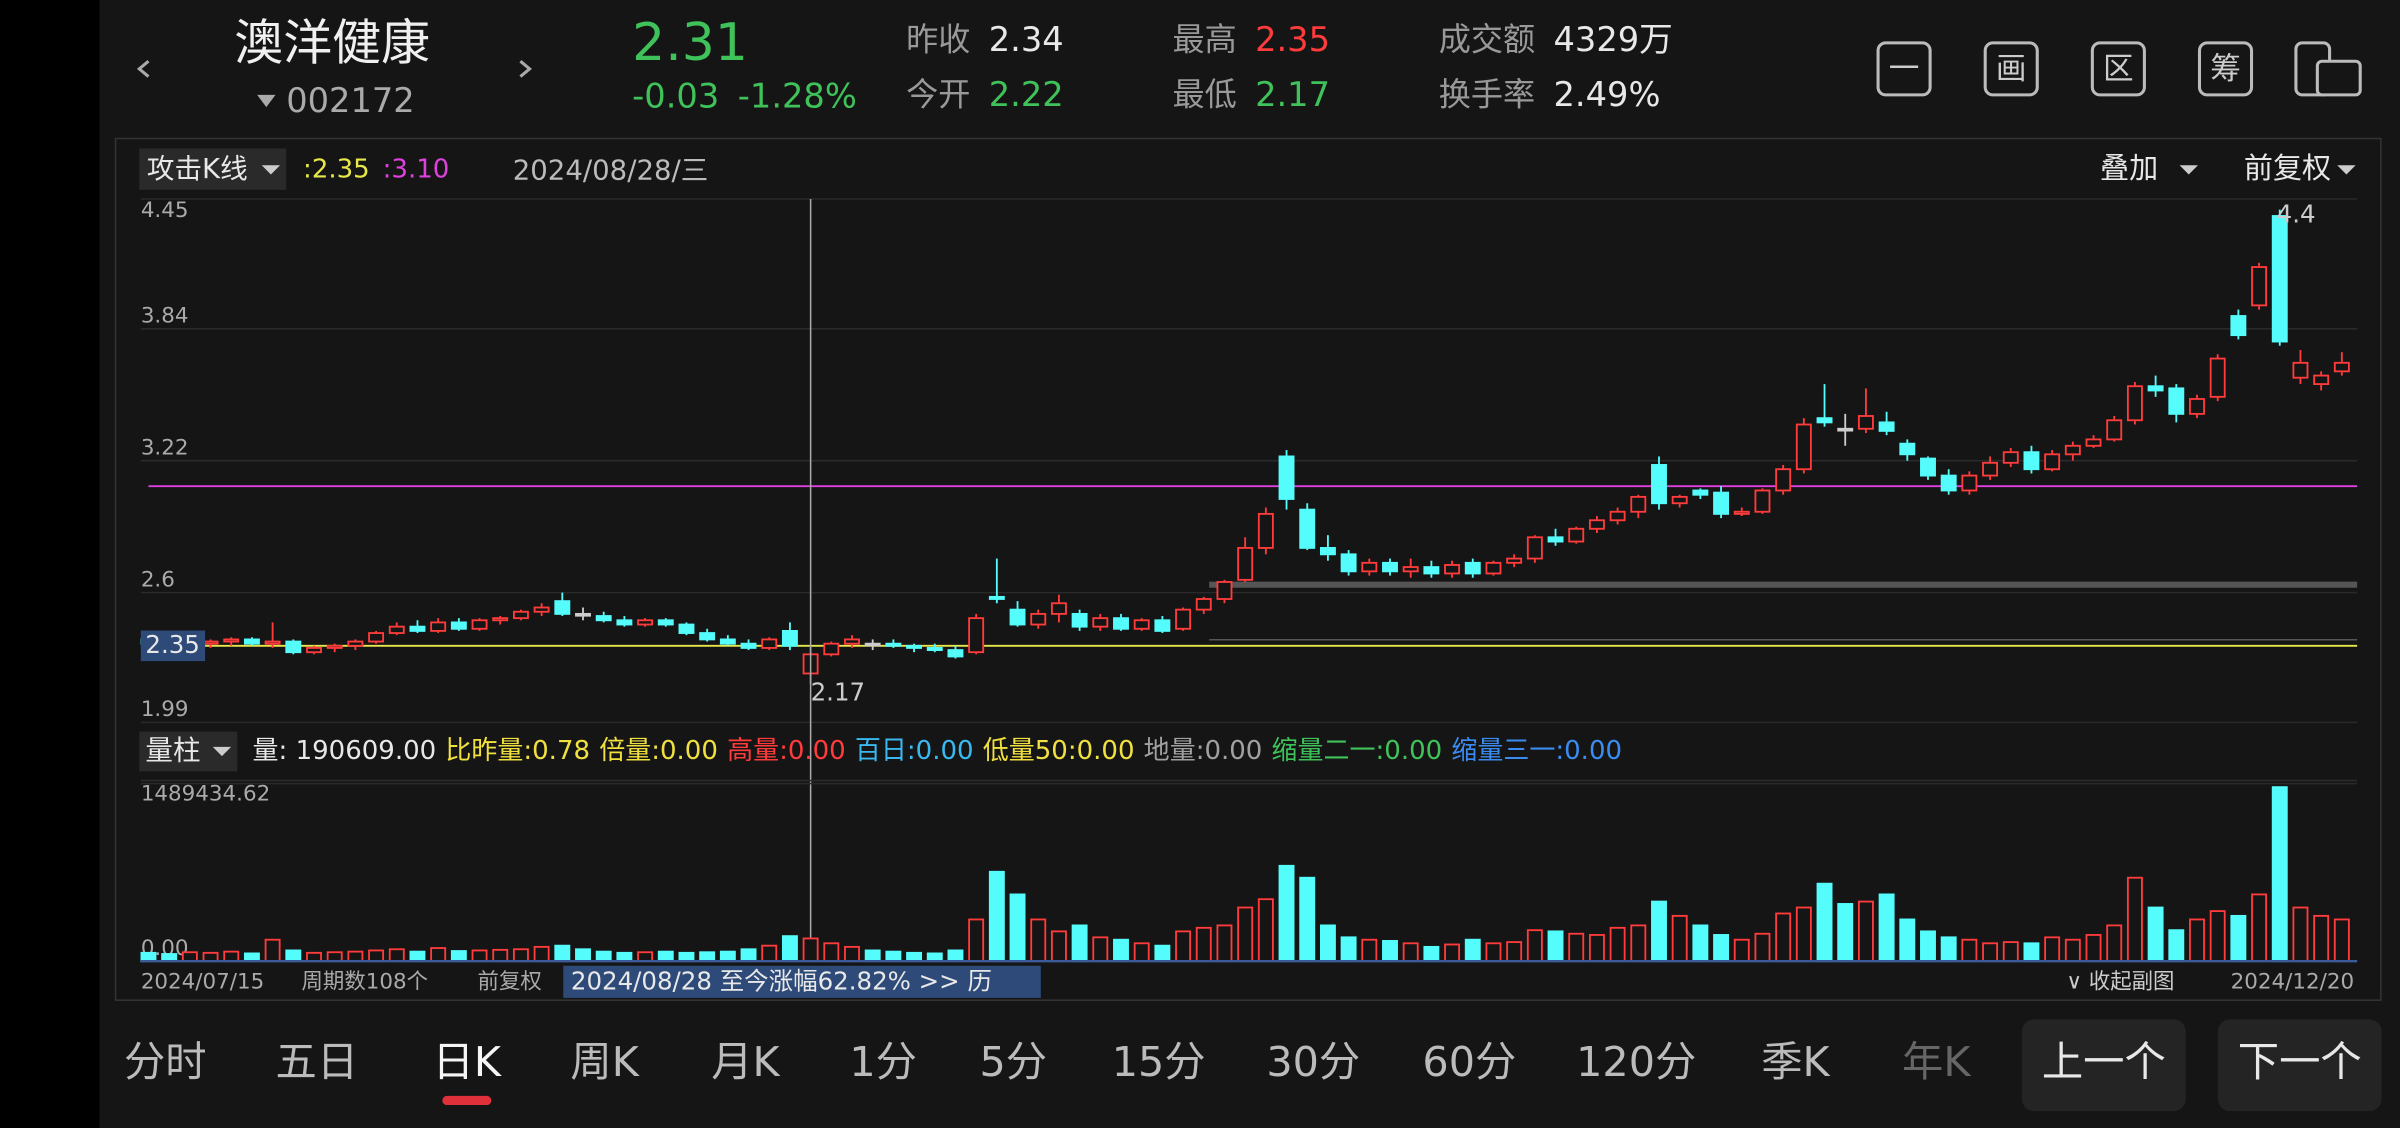 The height and width of the screenshot is (1128, 2400). What do you see at coordinates (1159, 1062) in the screenshot?
I see `period-tab: 15分` at bounding box center [1159, 1062].